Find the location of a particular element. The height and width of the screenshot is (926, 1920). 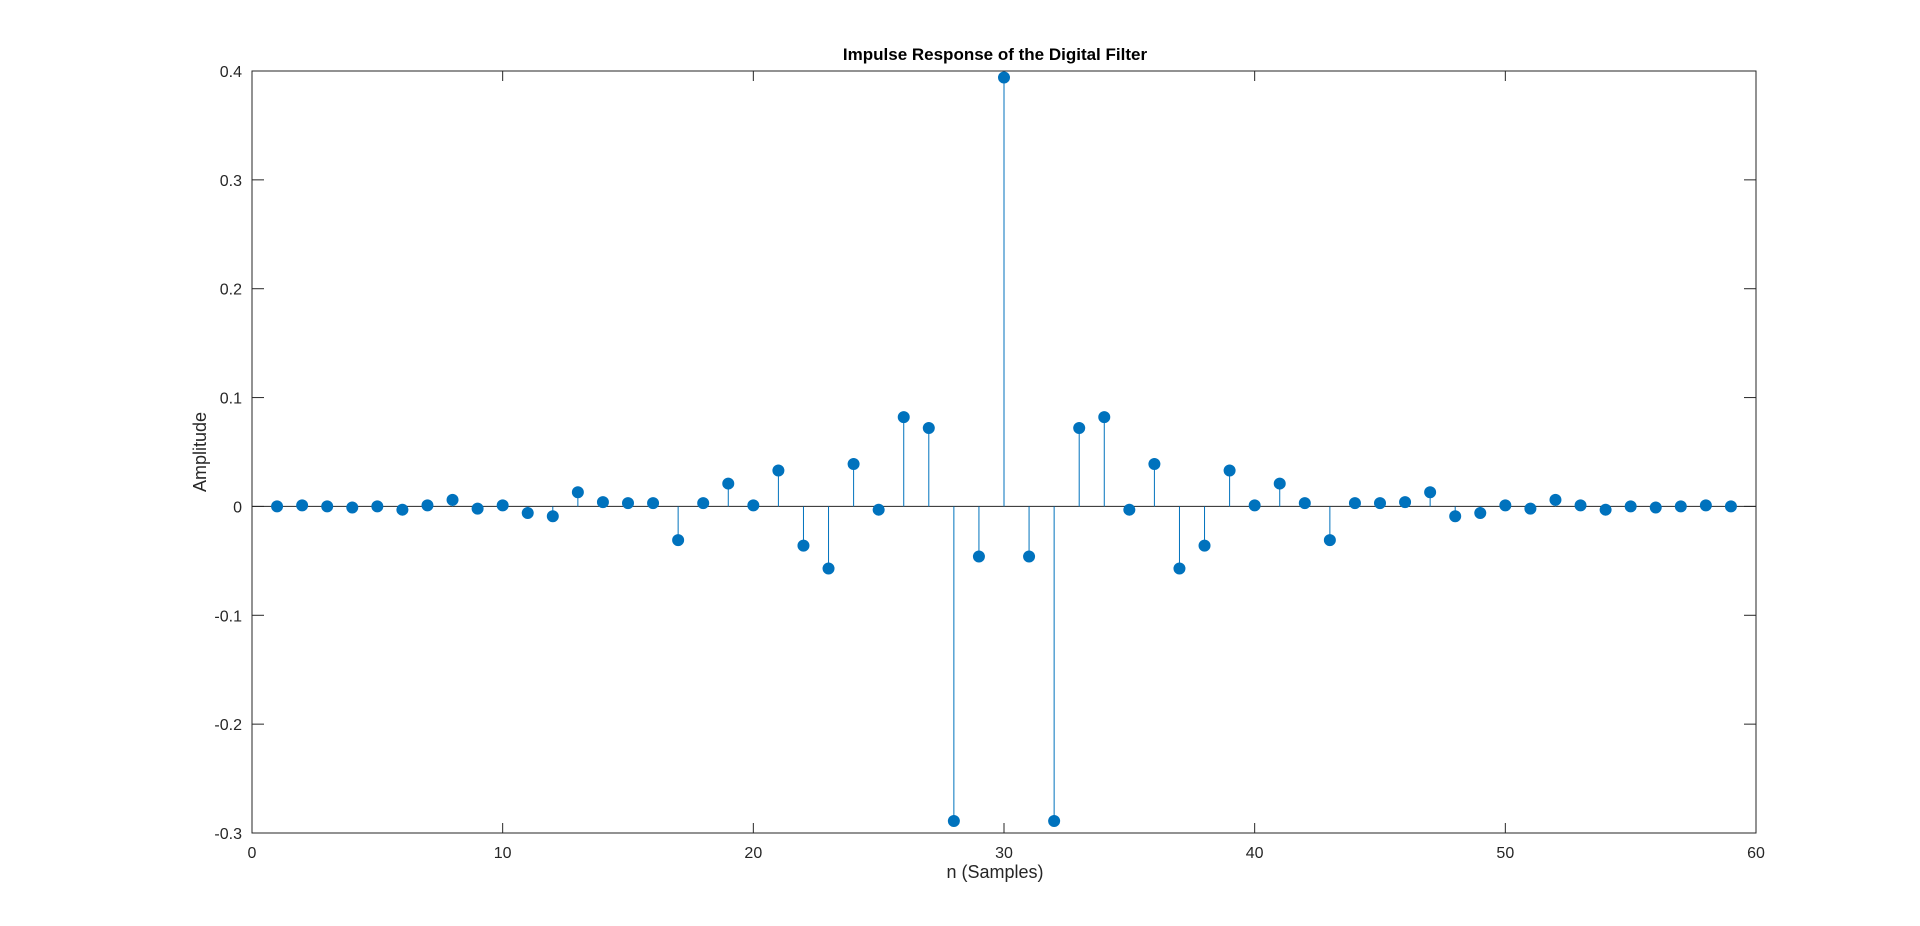

y-tick-label: 0.1 is located at coordinates (231, 399).